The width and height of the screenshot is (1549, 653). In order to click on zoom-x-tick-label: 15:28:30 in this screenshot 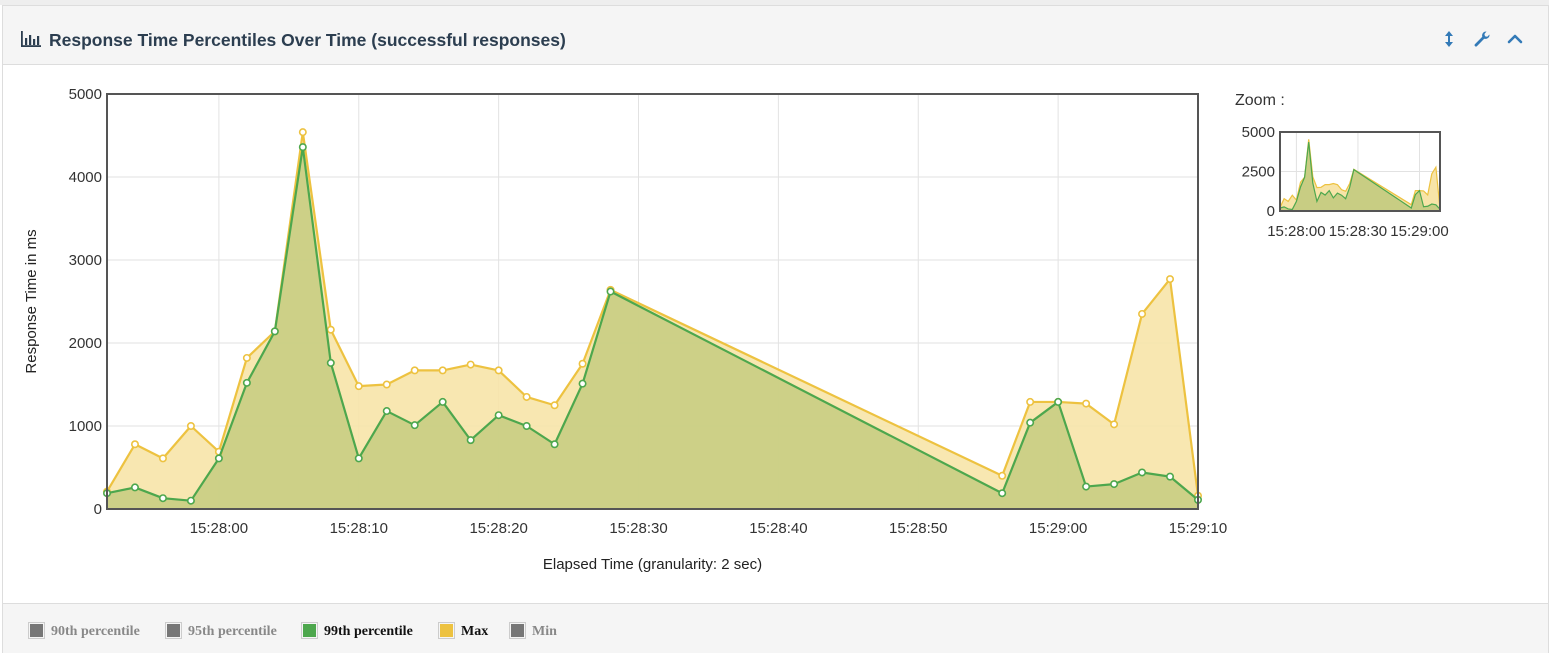, I will do `click(1358, 231)`.